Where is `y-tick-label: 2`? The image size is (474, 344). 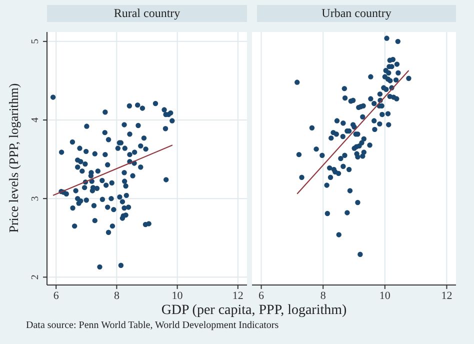 y-tick-label: 2 is located at coordinates (35, 277).